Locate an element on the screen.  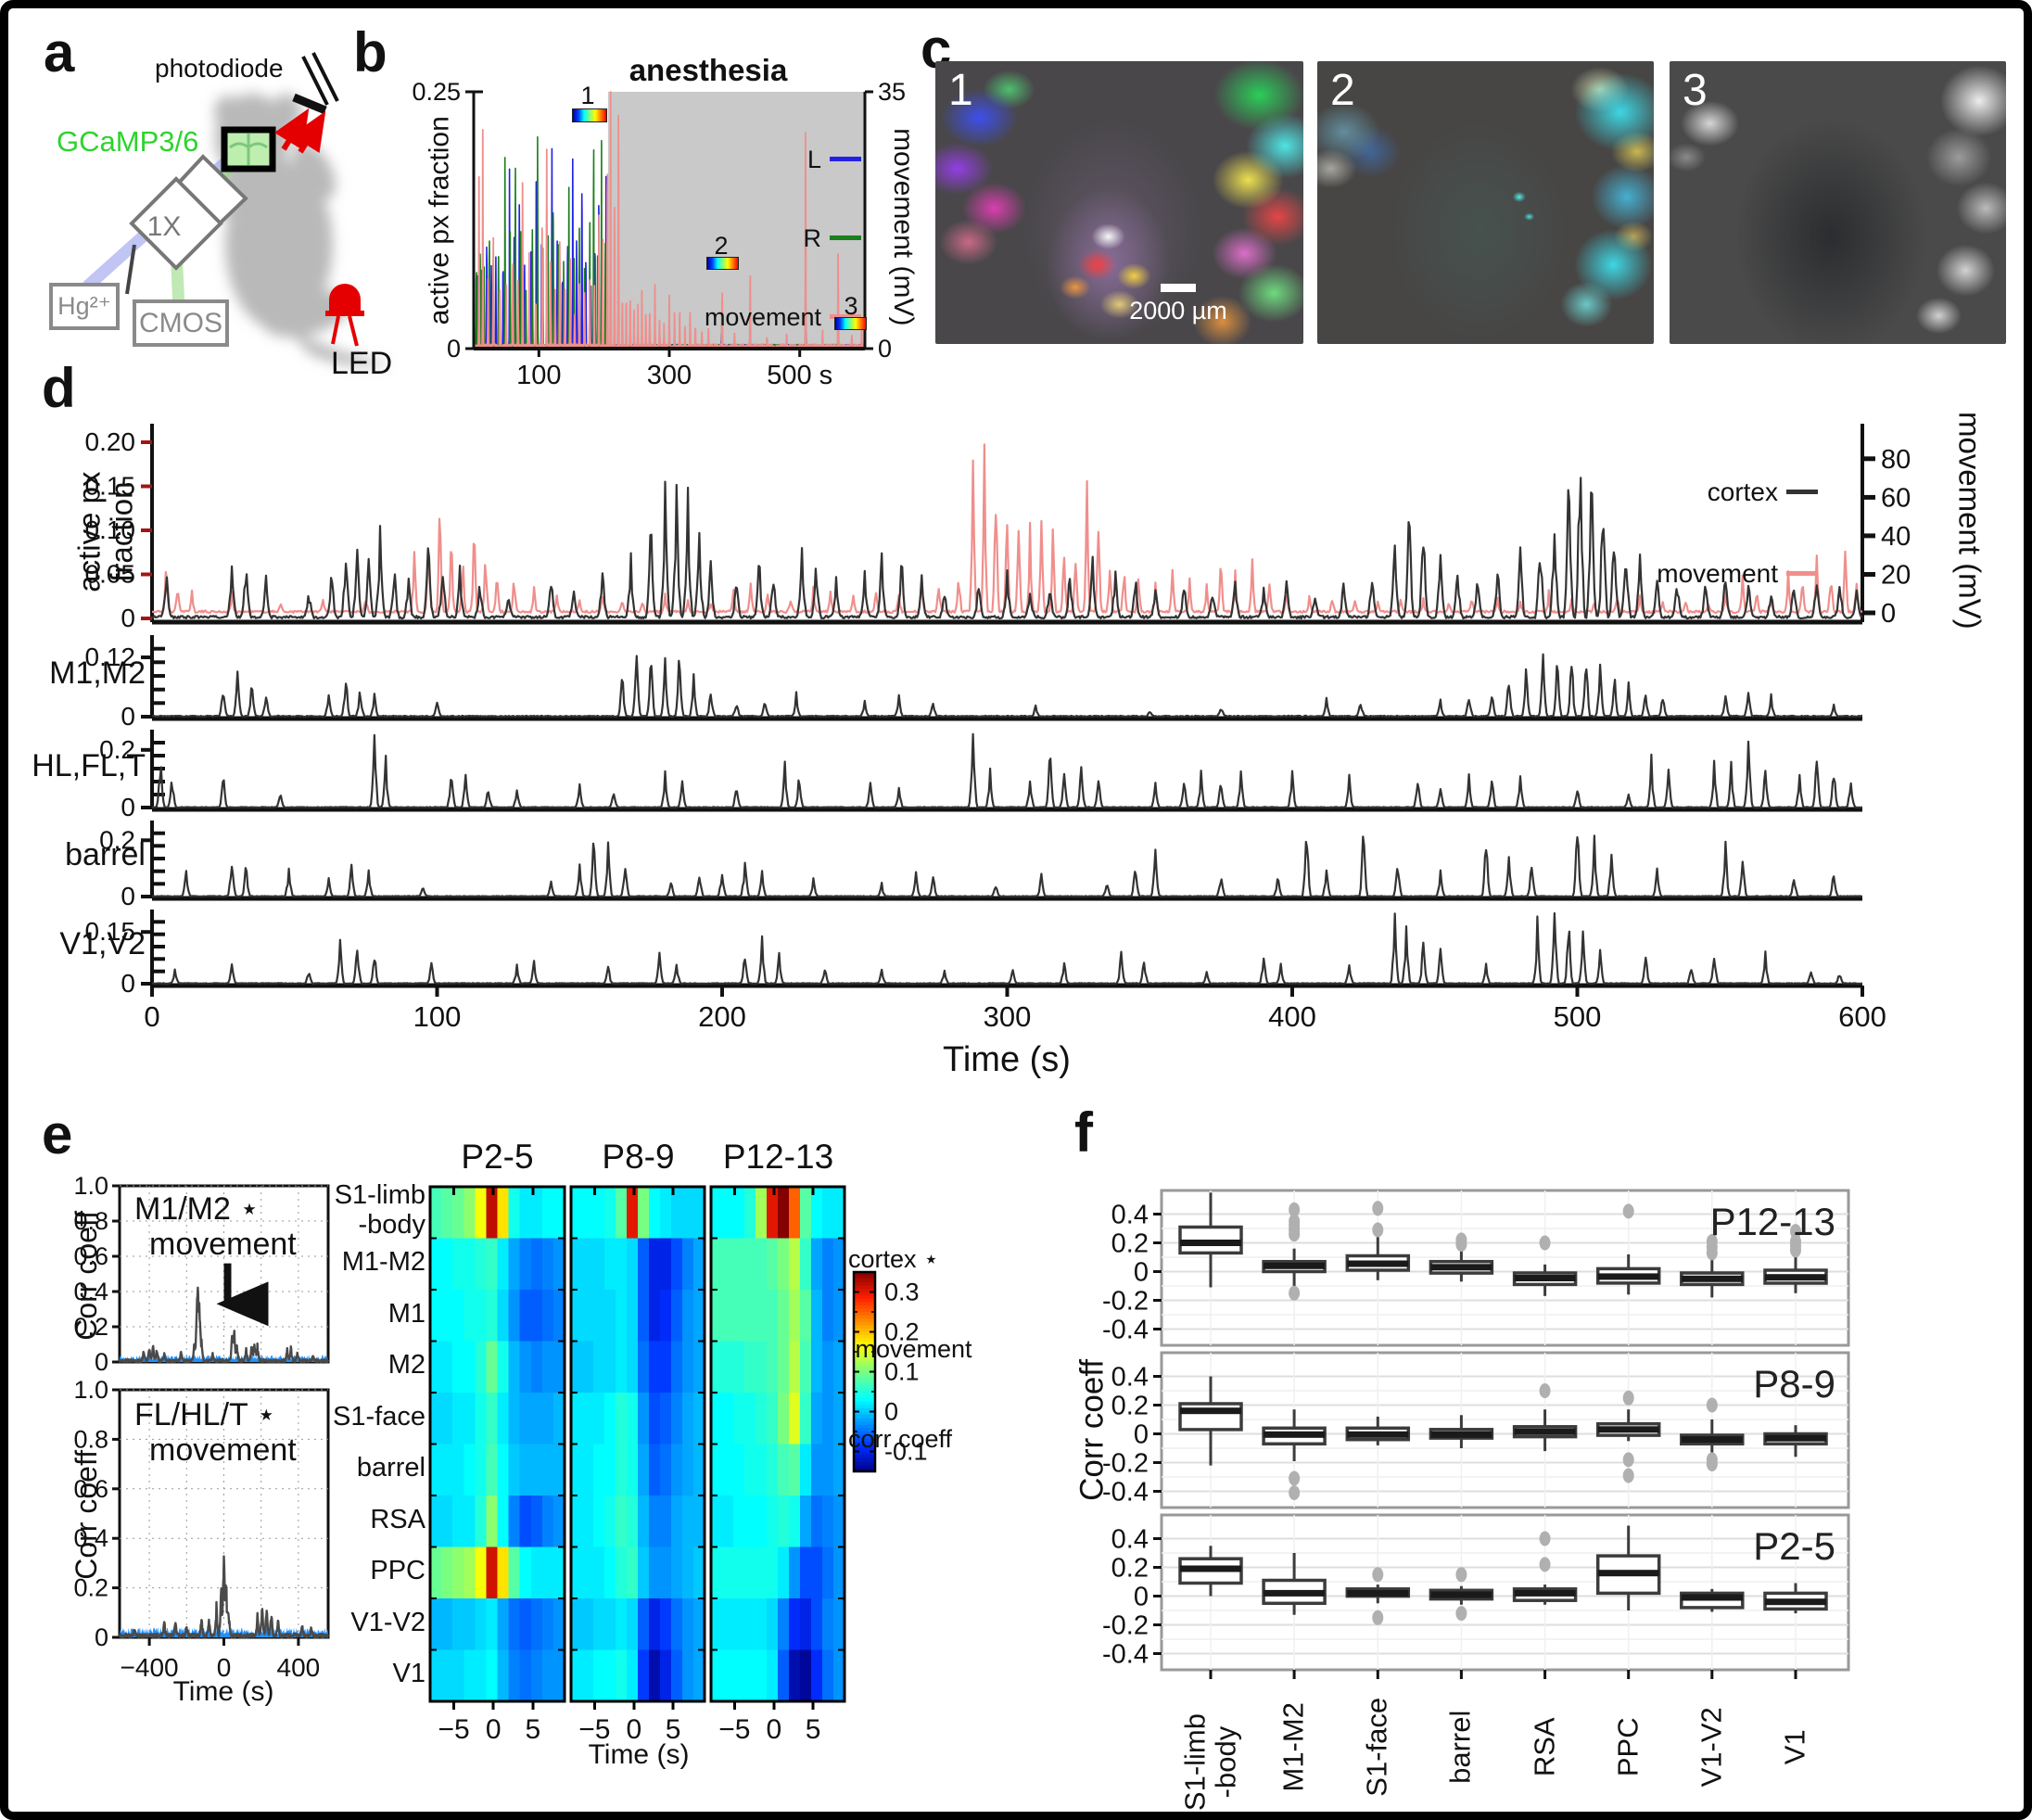
svg-text: 20 is located at coordinates (1896, 576).